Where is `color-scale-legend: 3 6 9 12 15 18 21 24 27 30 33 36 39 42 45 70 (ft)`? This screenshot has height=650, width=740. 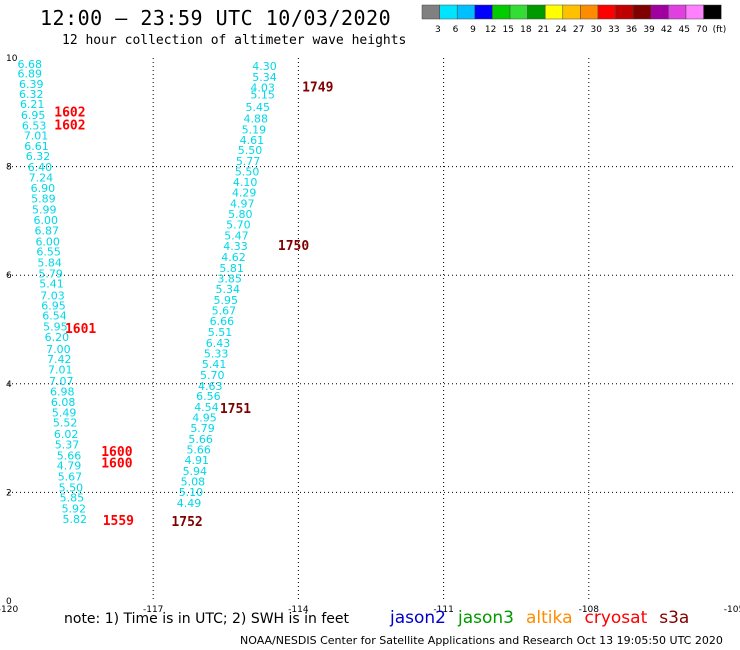
color-scale-legend: 3 6 9 12 15 18 21 24 27 30 33 36 39 42 45 70 (ft) is located at coordinates (574, 19).